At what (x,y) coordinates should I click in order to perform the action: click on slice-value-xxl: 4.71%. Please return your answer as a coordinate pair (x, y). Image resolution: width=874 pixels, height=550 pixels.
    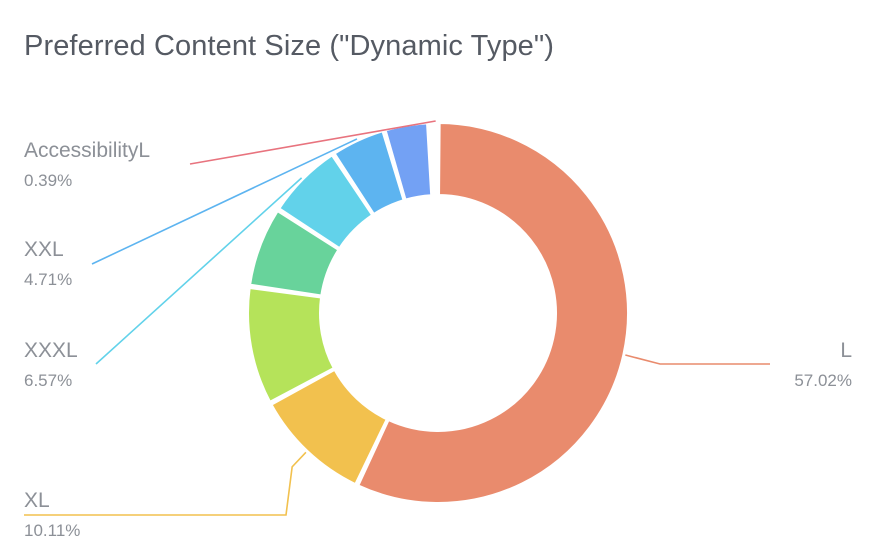
    Looking at the image, I should click on (48, 279).